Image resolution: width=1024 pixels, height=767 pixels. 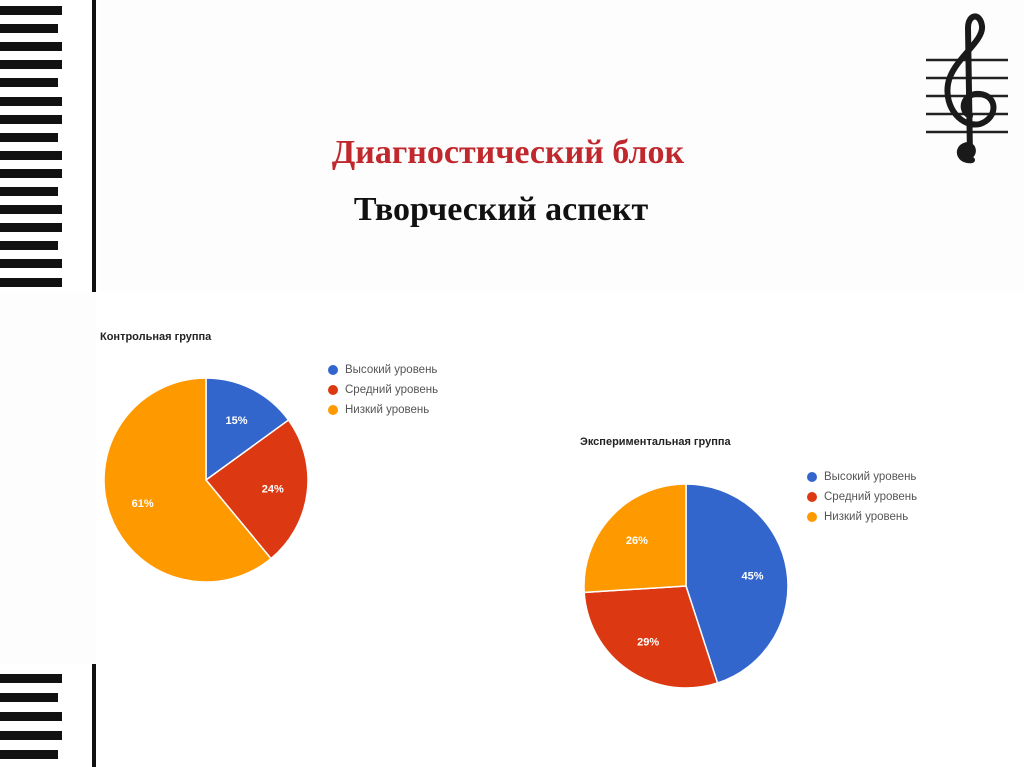 What do you see at coordinates (508, 152) in the screenshot?
I see `slide-title: Диагностический блок` at bounding box center [508, 152].